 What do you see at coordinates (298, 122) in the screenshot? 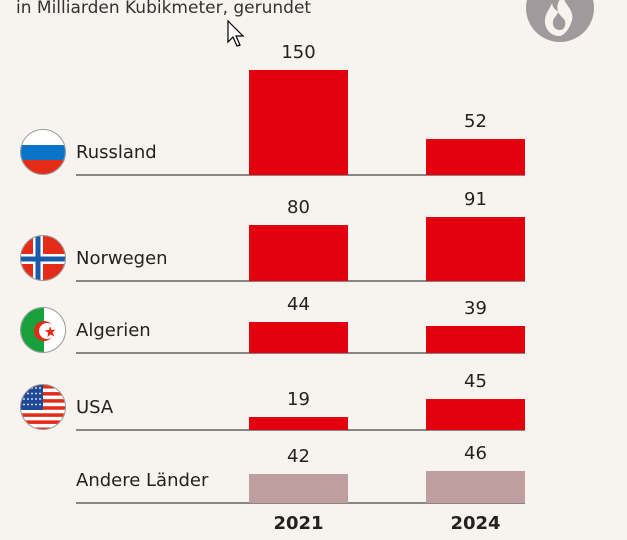
I see `bar-russland-2021` at bounding box center [298, 122].